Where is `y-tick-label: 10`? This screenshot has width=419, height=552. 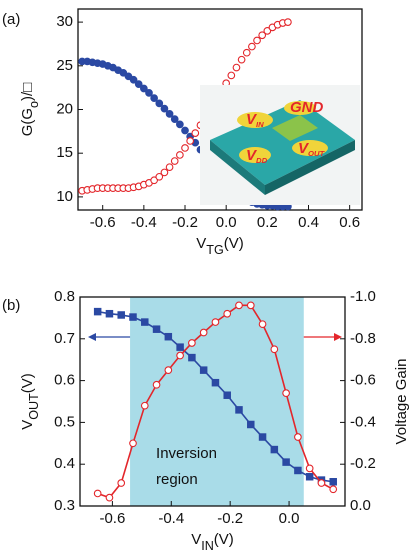 y-tick-label: 10 is located at coordinates (64, 196).